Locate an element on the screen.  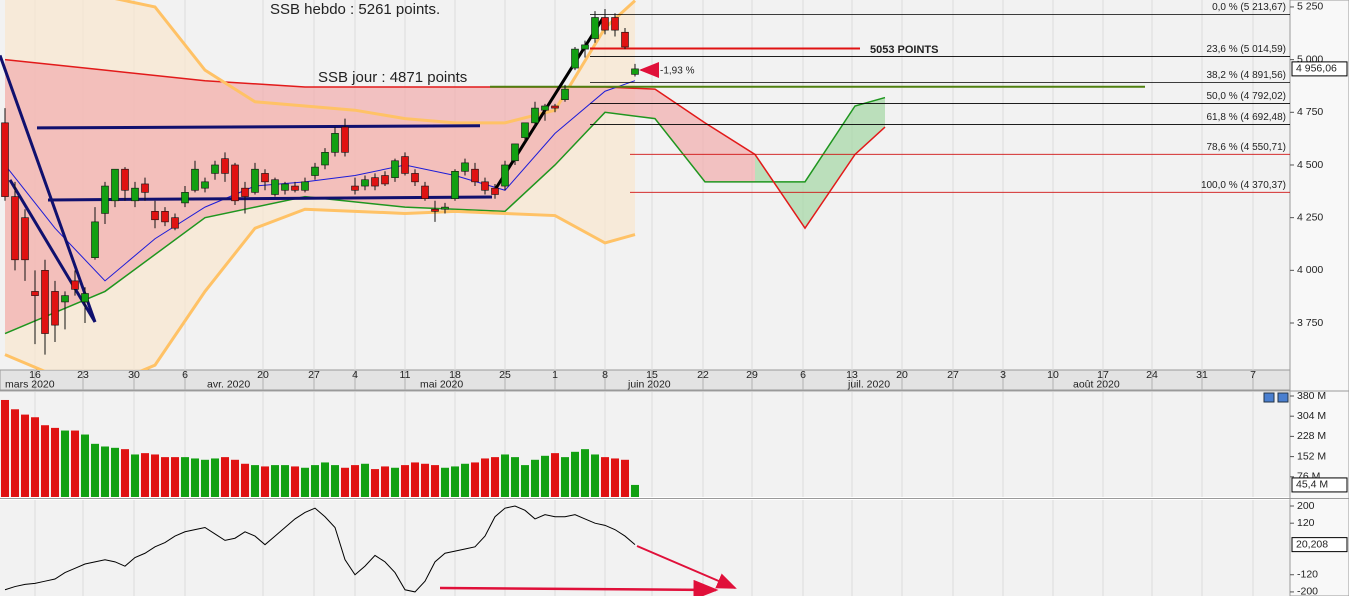
y-tick-label: 4 750 is located at coordinates (1310, 112).